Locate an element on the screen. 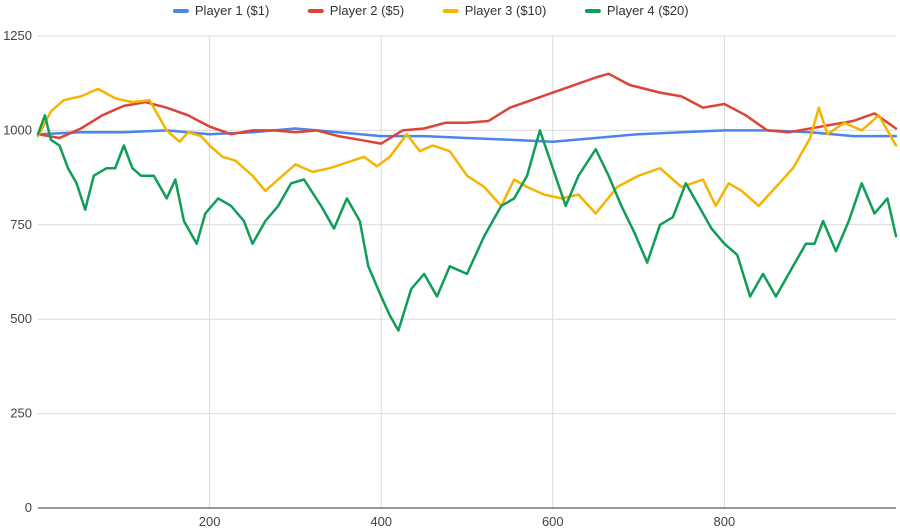 The image size is (900, 532). legend-label: Player 2 ($5) is located at coordinates (367, 10).